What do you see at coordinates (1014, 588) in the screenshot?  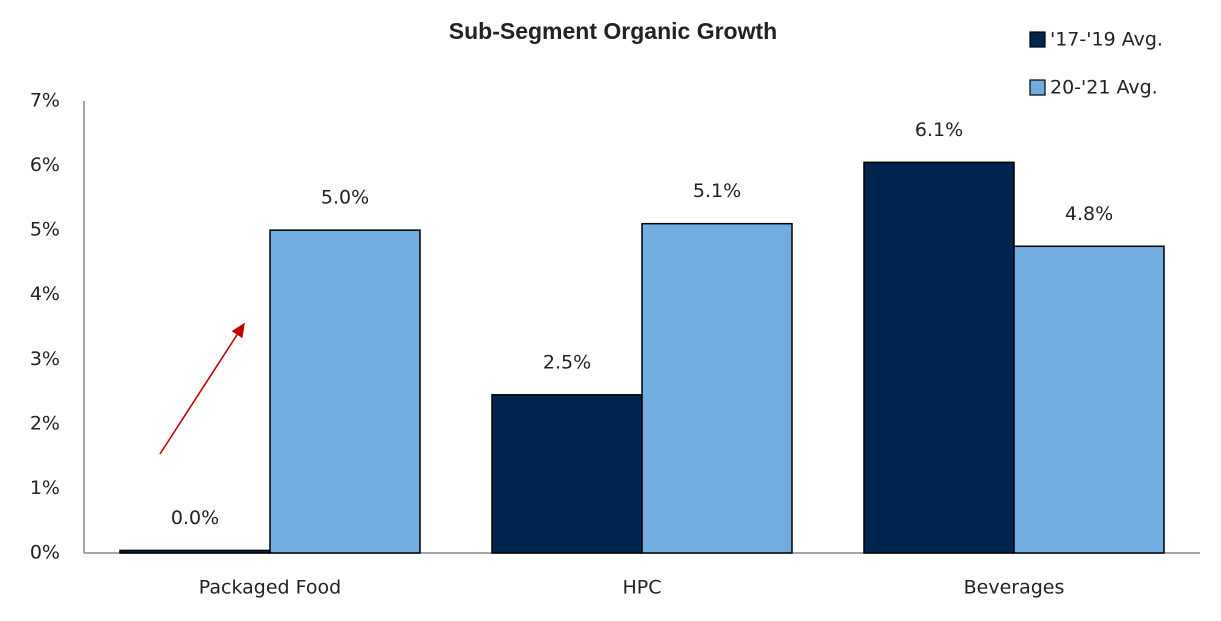 I see `x-tick-label: Beverages` at bounding box center [1014, 588].